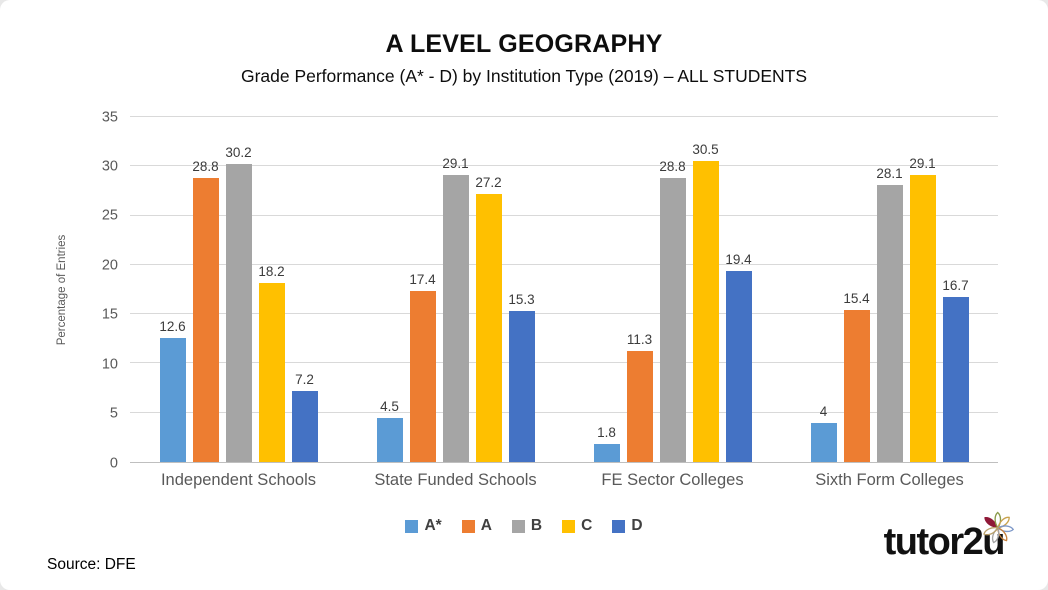  What do you see at coordinates (238, 303) in the screenshot?
I see `bar-b: 30.2` at bounding box center [238, 303].